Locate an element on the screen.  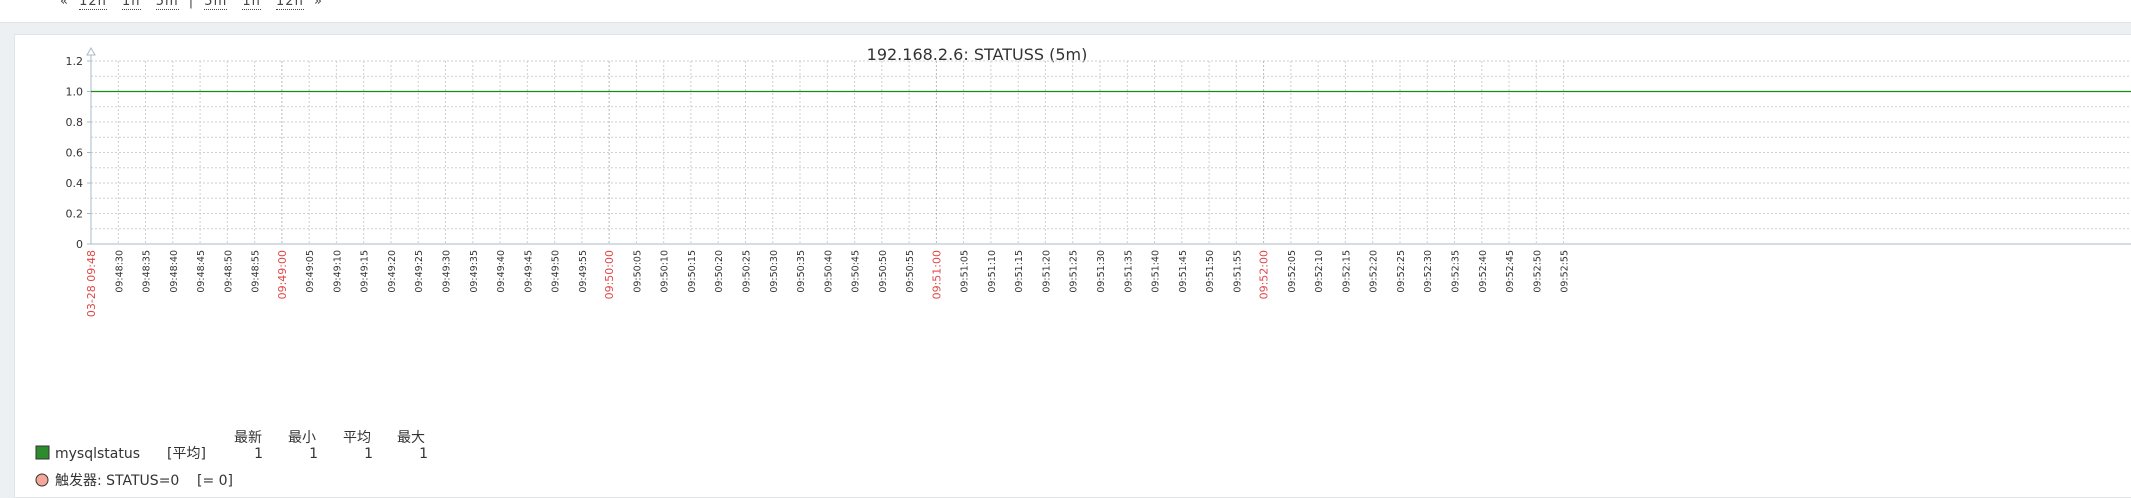
legend-header-min: 最小 is located at coordinates (302, 438).